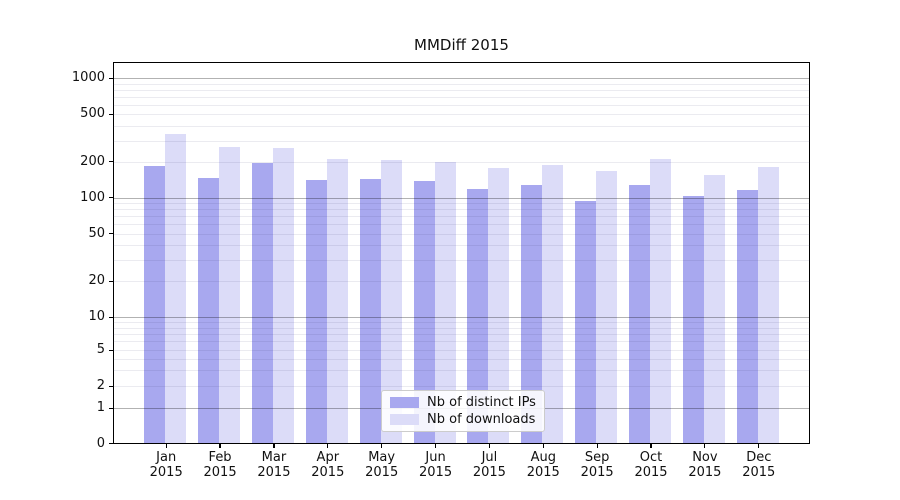  Describe the element at coordinates (220, 445) in the screenshot. I see `x-tick-feb` at that location.